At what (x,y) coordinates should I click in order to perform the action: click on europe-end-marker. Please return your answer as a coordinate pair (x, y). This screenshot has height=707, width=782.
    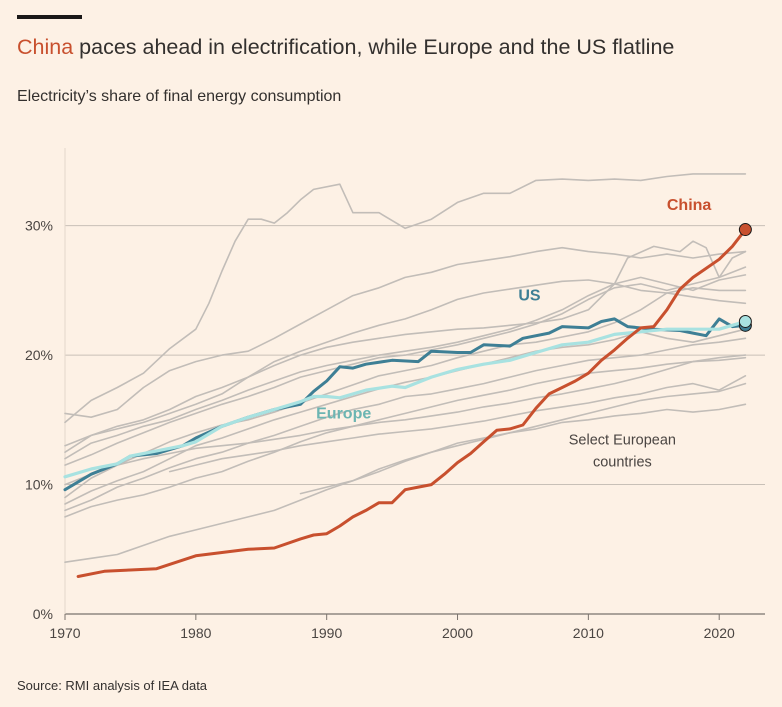
    Looking at the image, I should click on (745, 321).